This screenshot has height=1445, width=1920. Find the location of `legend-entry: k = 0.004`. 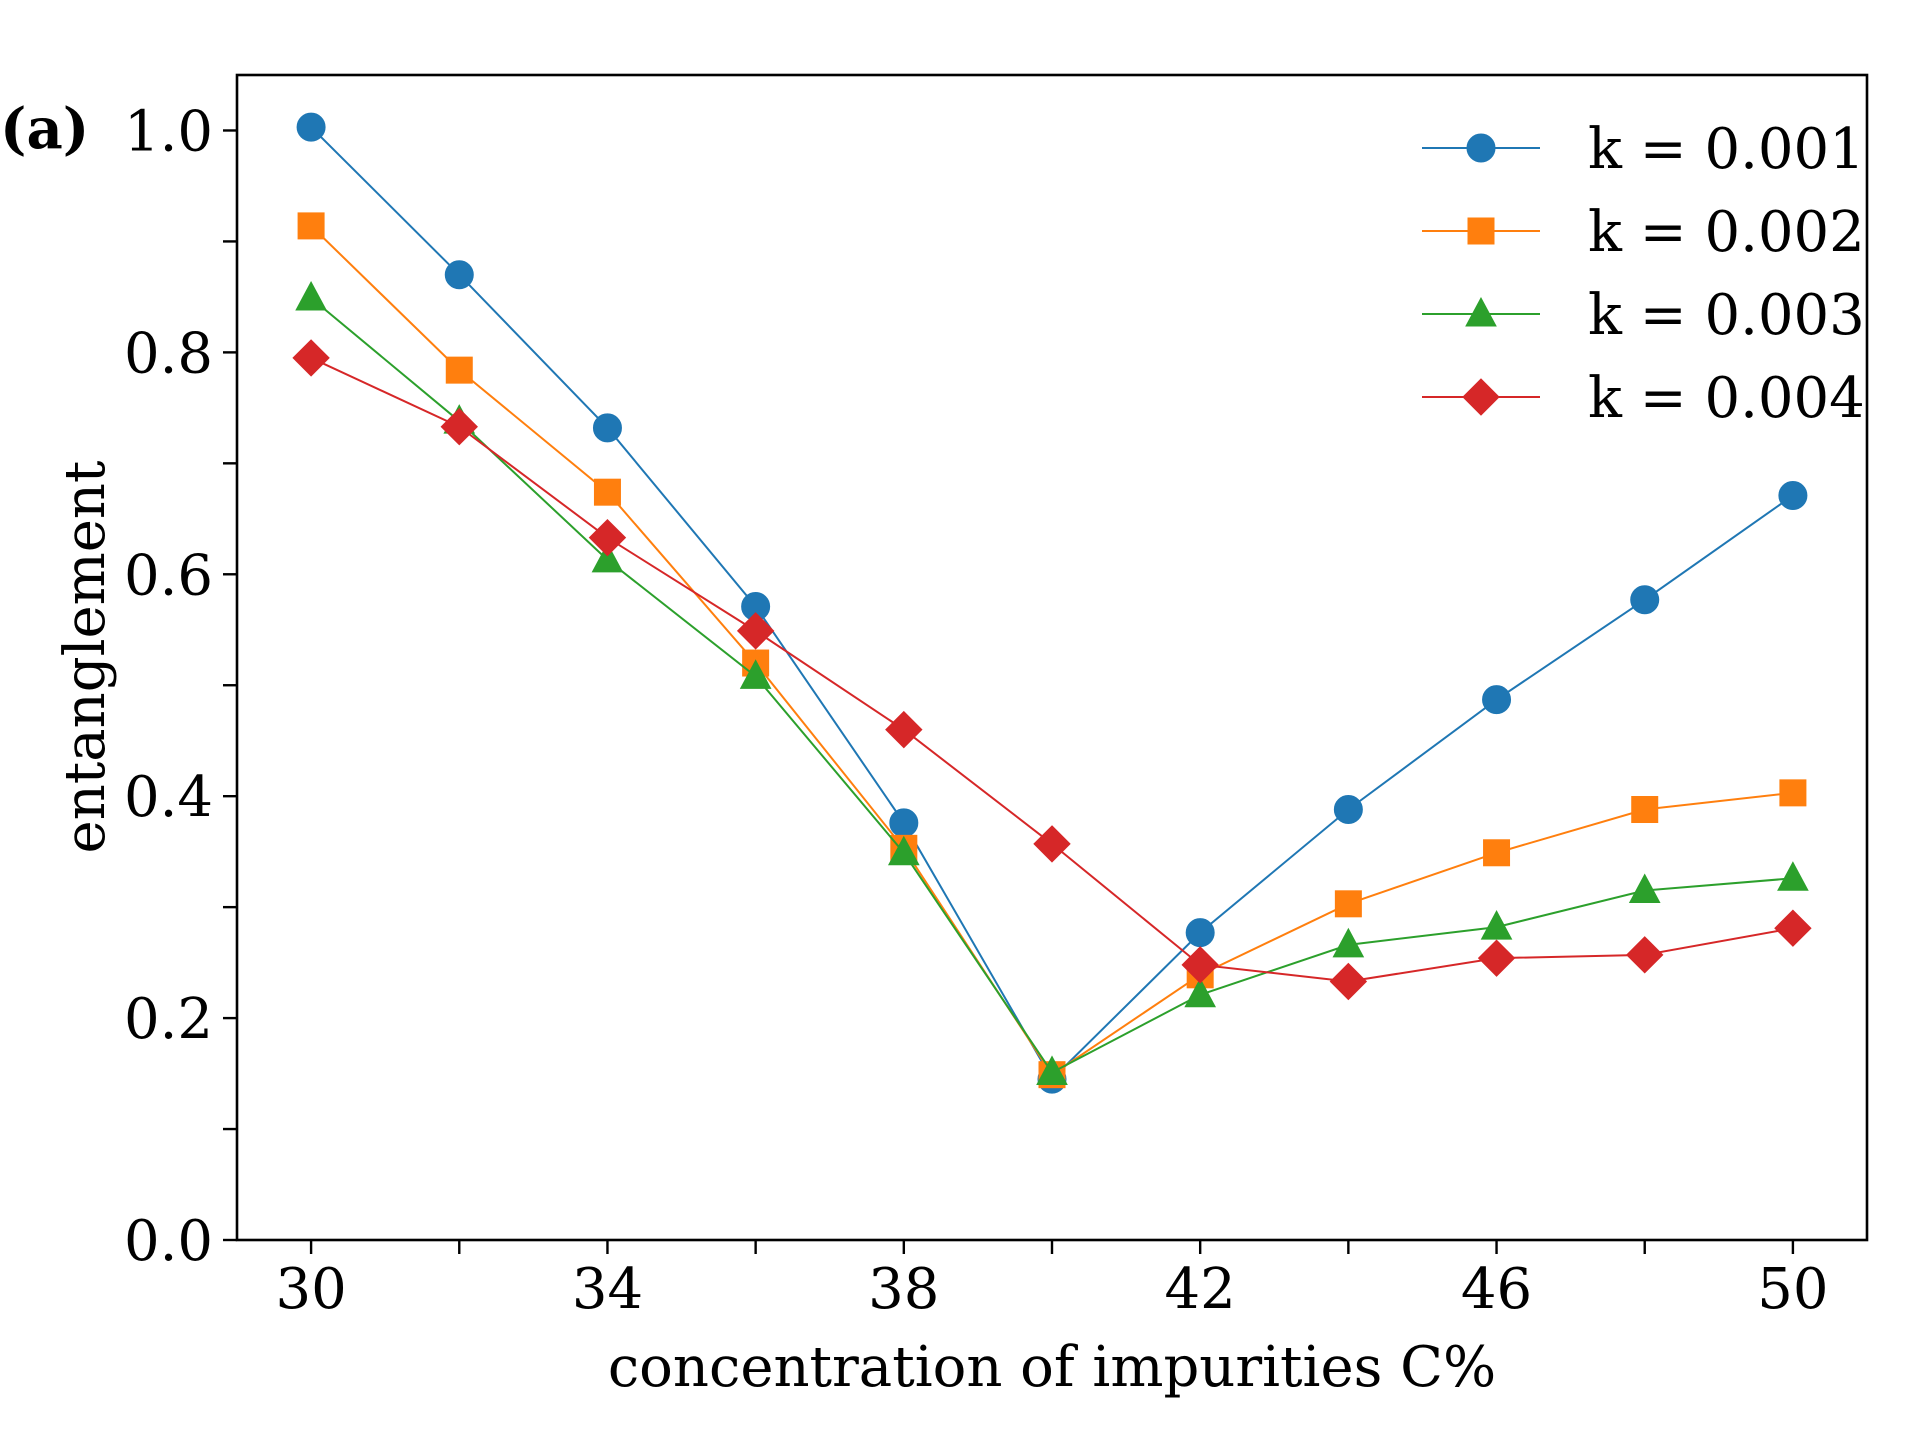

legend-entry: k = 0.004 is located at coordinates (1643, 398).